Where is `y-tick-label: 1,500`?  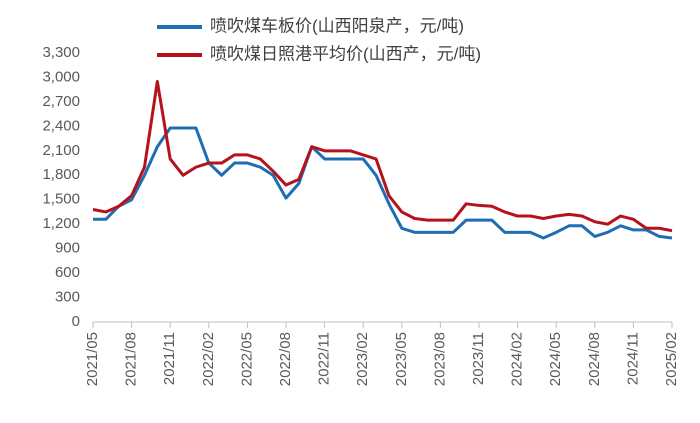 y-tick-label: 1,500 is located at coordinates (61, 199).